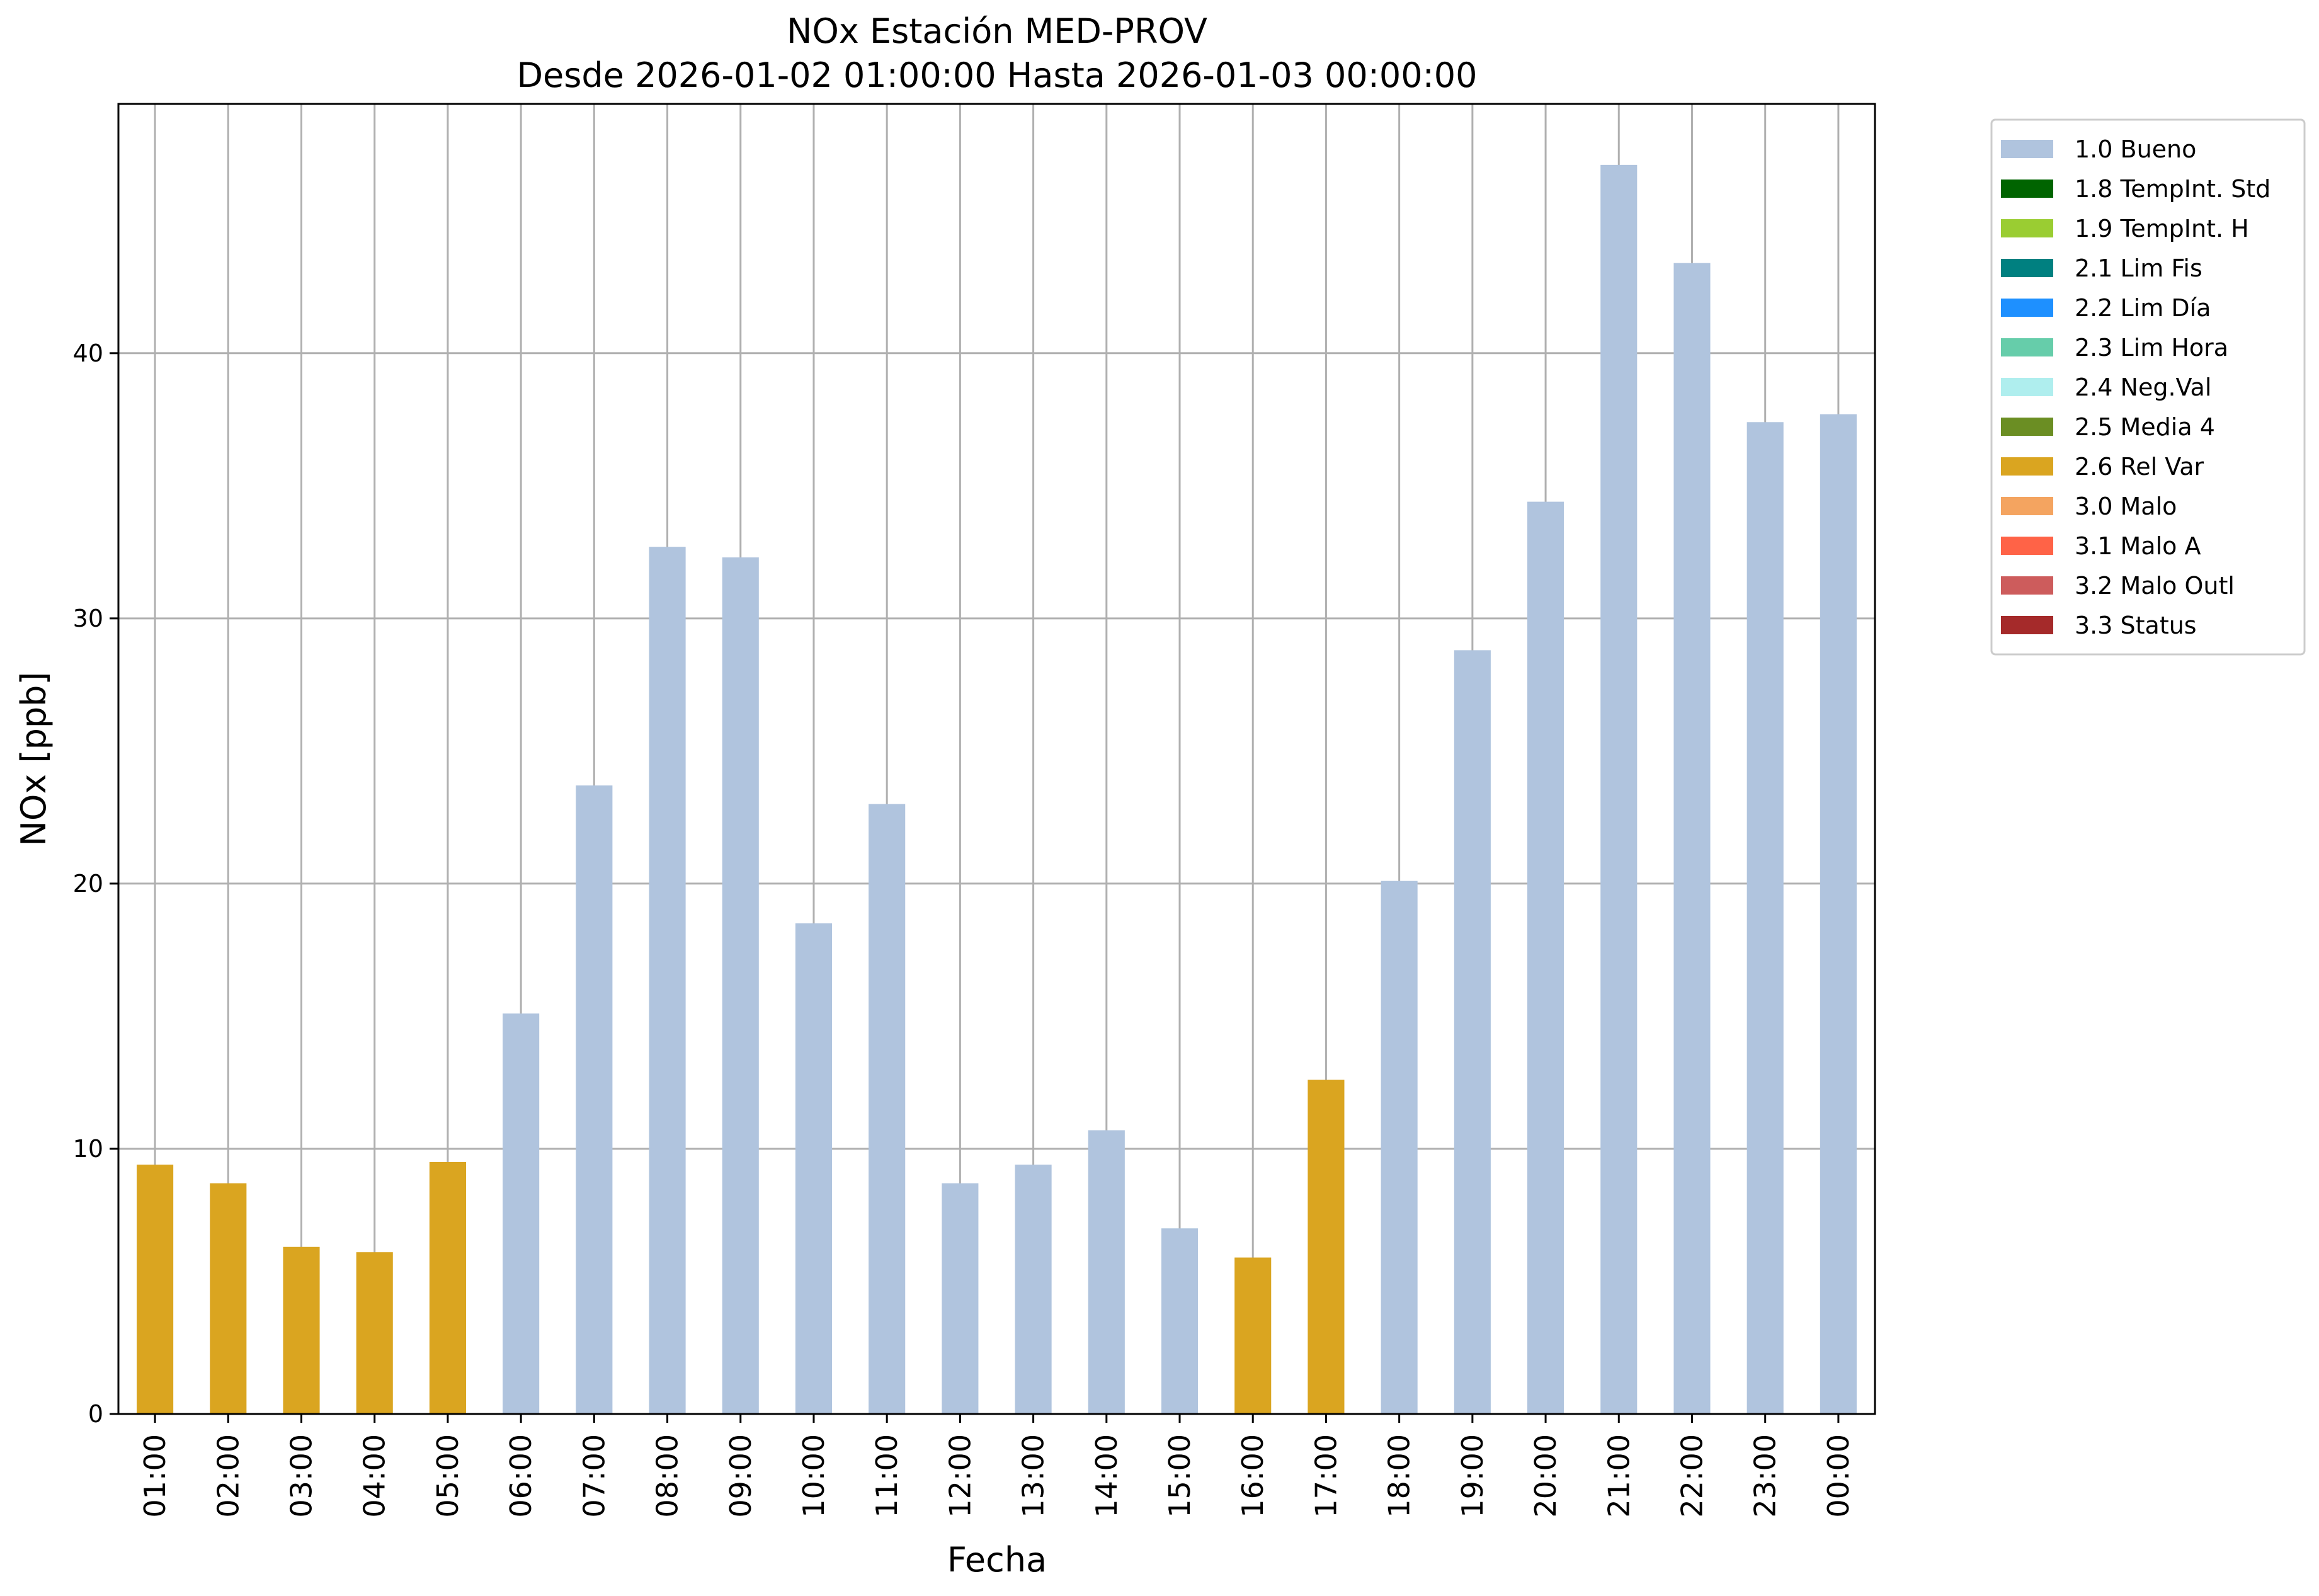  Describe the element at coordinates (155, 1476) in the screenshot. I see `x-tick-label: 01:00` at that location.